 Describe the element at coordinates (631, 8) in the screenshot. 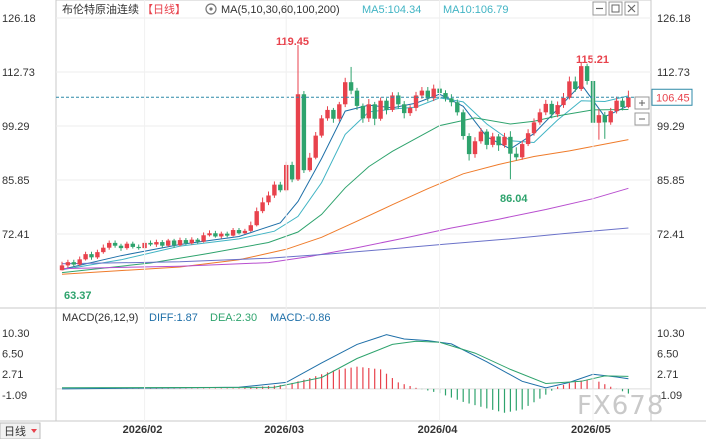

I see `close-icon` at that location.